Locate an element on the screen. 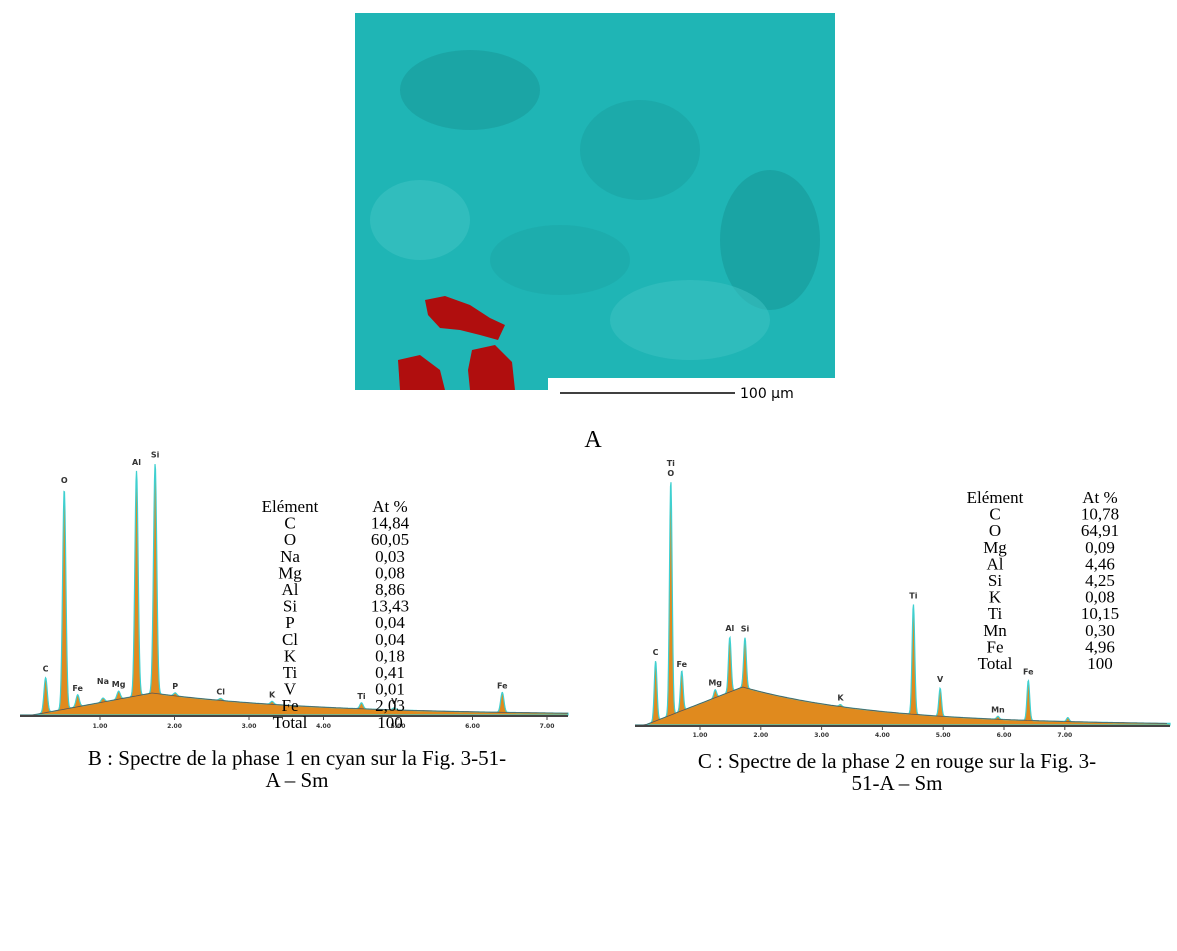  peak-label: Mn is located at coordinates (998, 709).